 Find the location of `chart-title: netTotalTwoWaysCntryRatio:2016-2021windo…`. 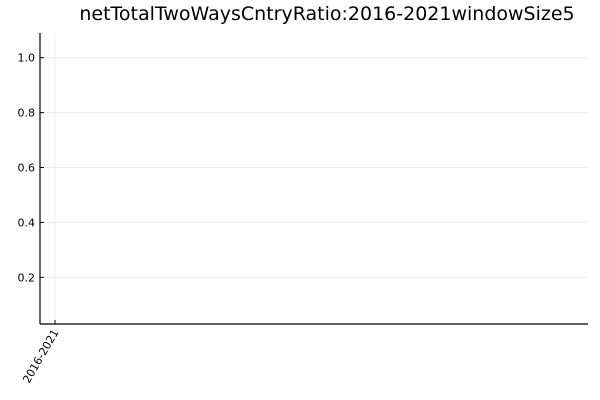

chart-title: netTotalTwoWaysCntryRatio:2016-2021windo… is located at coordinates (326, 14).